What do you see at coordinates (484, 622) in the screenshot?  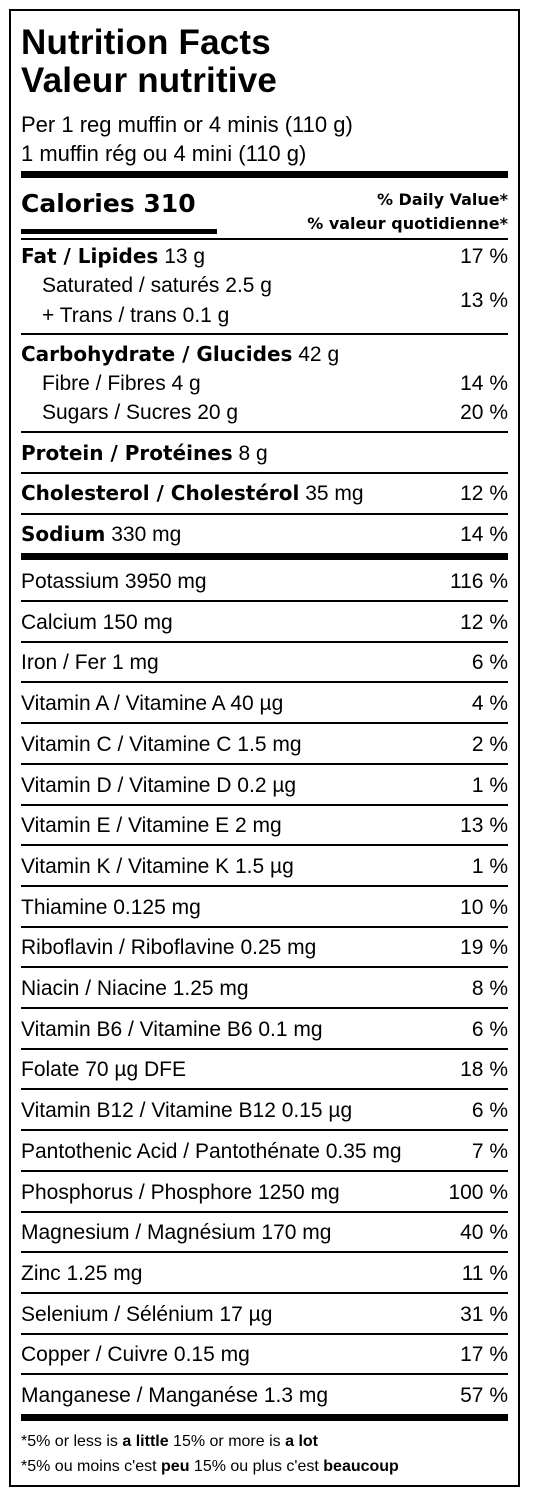 I see `nutrient-daily-value: 12 %` at bounding box center [484, 622].